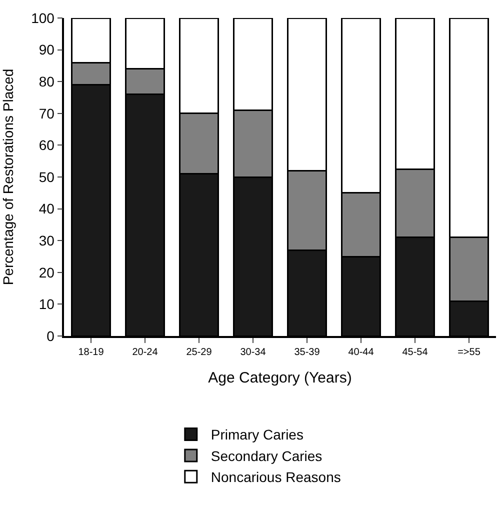 The width and height of the screenshot is (502, 526). Describe the element at coordinates (307, 352) in the screenshot. I see `x-tick-label: 35-39` at that location.